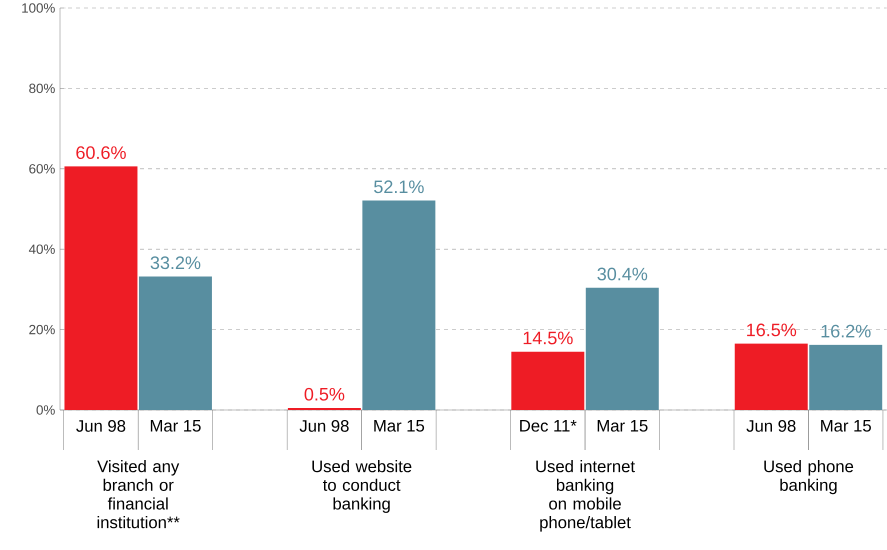  I want to click on data-label: 60.6%, so click(101, 152).